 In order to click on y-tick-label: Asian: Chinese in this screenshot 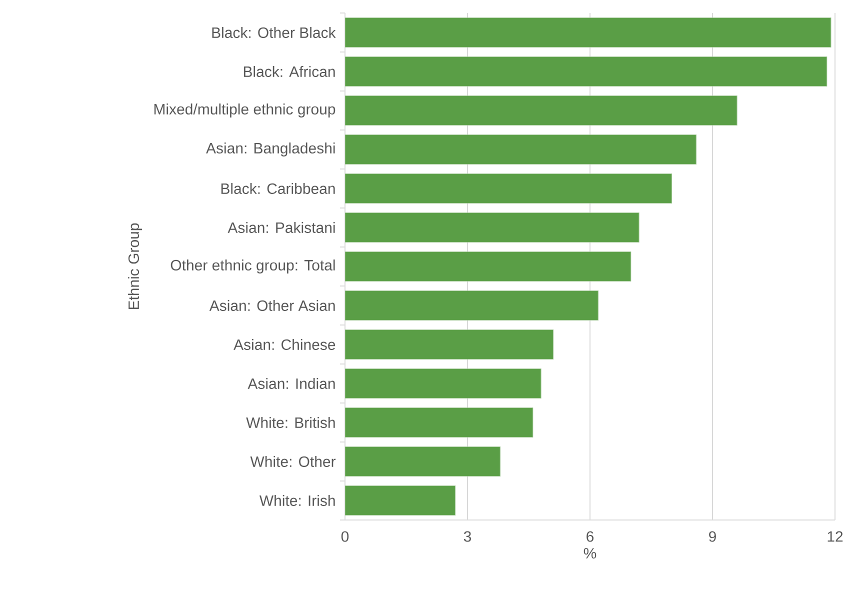, I will do `click(285, 344)`.